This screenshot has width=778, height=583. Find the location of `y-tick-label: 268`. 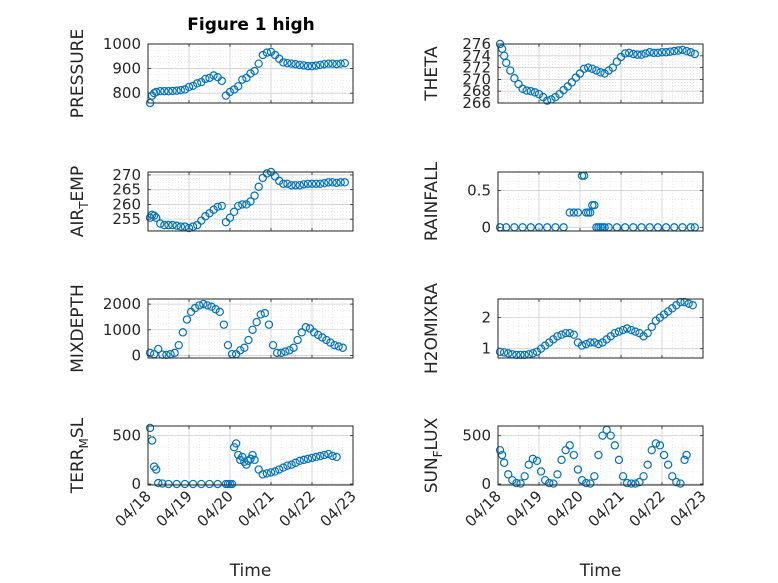

y-tick-label: 268 is located at coordinates (476, 91).